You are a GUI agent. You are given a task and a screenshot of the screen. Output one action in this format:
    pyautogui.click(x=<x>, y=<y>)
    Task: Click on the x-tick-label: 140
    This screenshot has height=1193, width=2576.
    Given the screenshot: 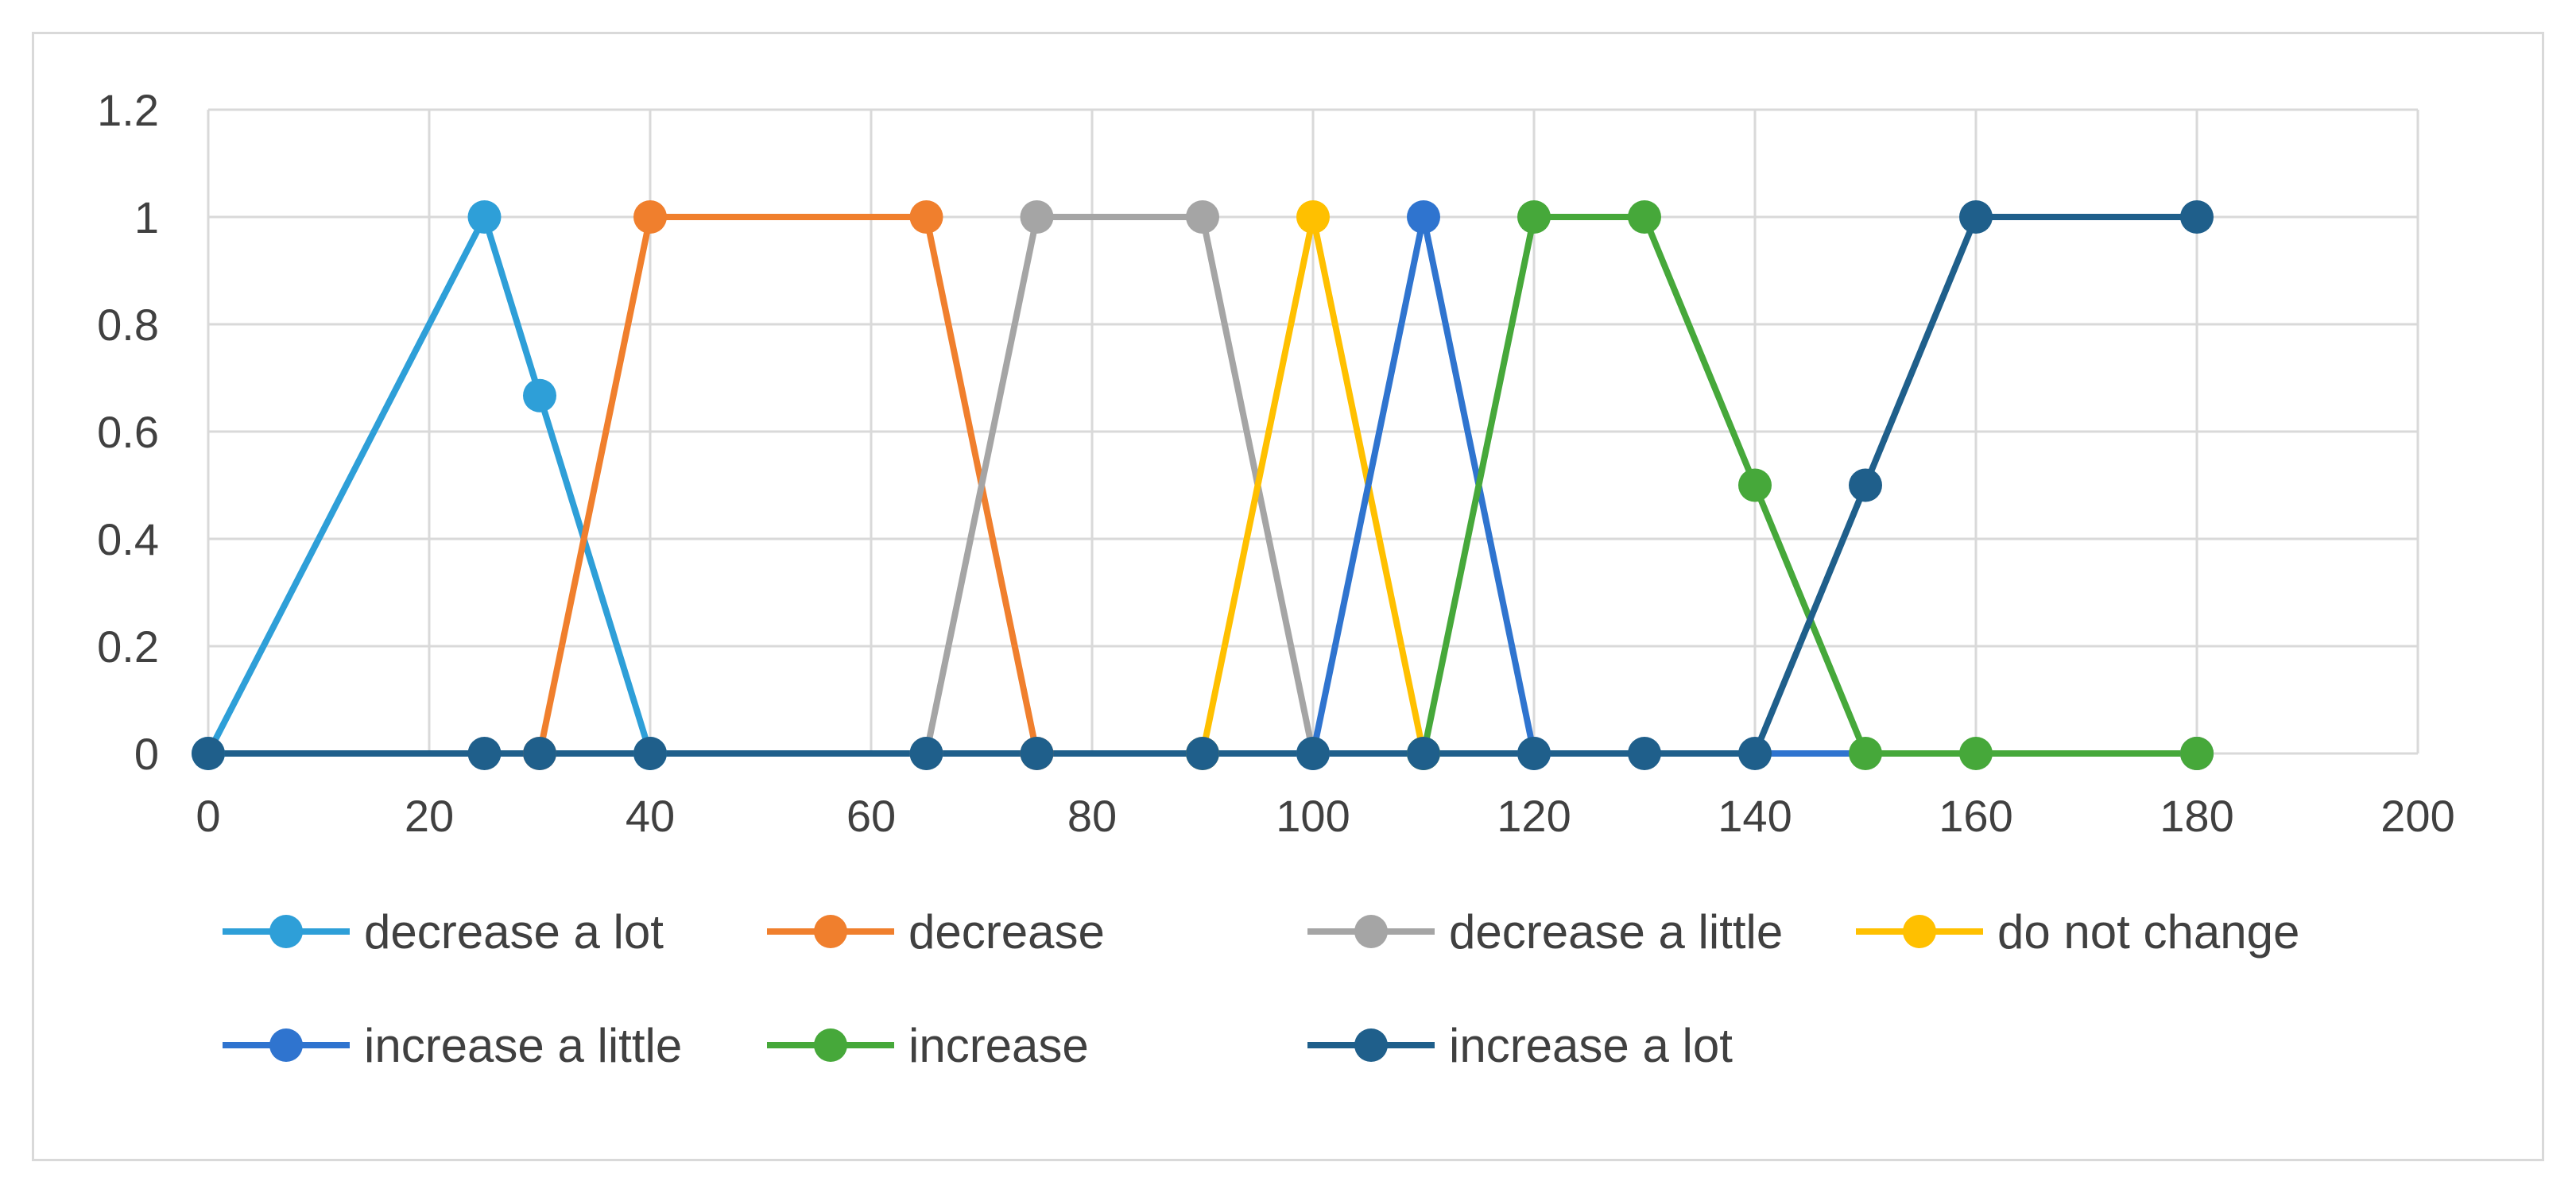 What is the action you would take?
    pyautogui.click(x=1755, y=816)
    